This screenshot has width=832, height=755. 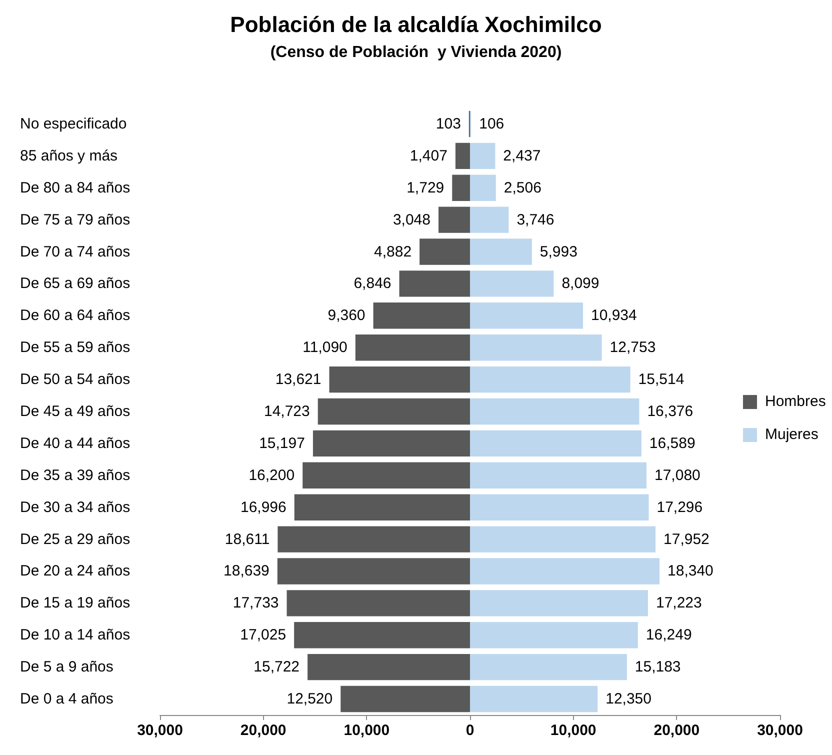 What do you see at coordinates (75, 187) in the screenshot?
I see `y-tick-label: De 80 a 84 años` at bounding box center [75, 187].